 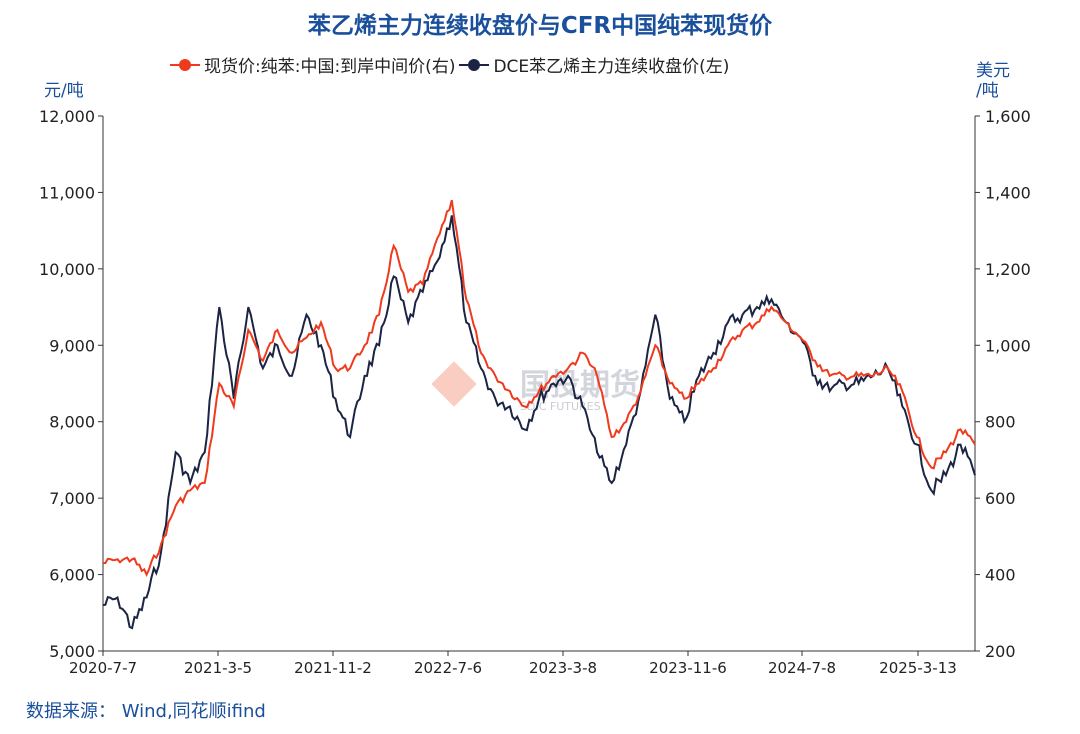 What do you see at coordinates (993, 71) in the screenshot?
I see `right-axis-unit-1: 美元` at bounding box center [993, 71].